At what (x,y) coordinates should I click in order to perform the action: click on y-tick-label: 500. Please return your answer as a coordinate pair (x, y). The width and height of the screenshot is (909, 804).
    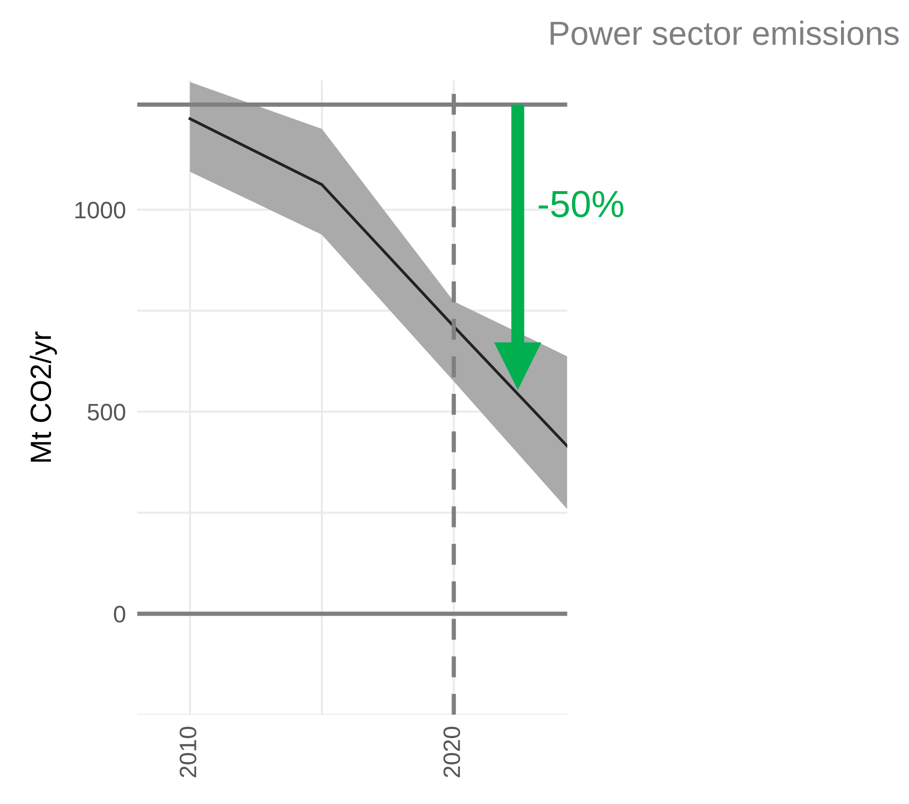
    Looking at the image, I should click on (107, 412).